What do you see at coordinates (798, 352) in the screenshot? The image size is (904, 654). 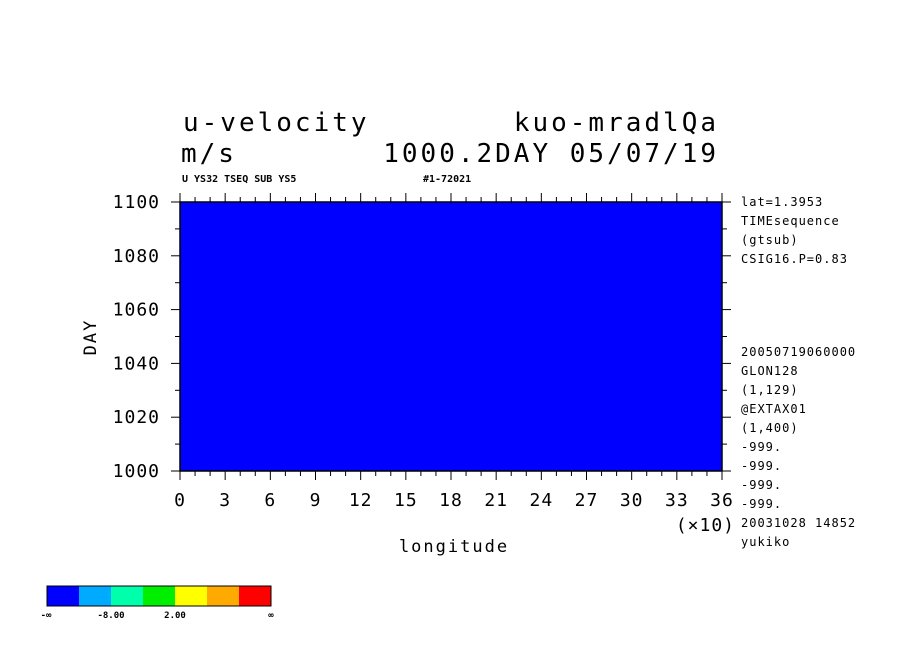 I see `info-line: 20050719060000` at bounding box center [798, 352].